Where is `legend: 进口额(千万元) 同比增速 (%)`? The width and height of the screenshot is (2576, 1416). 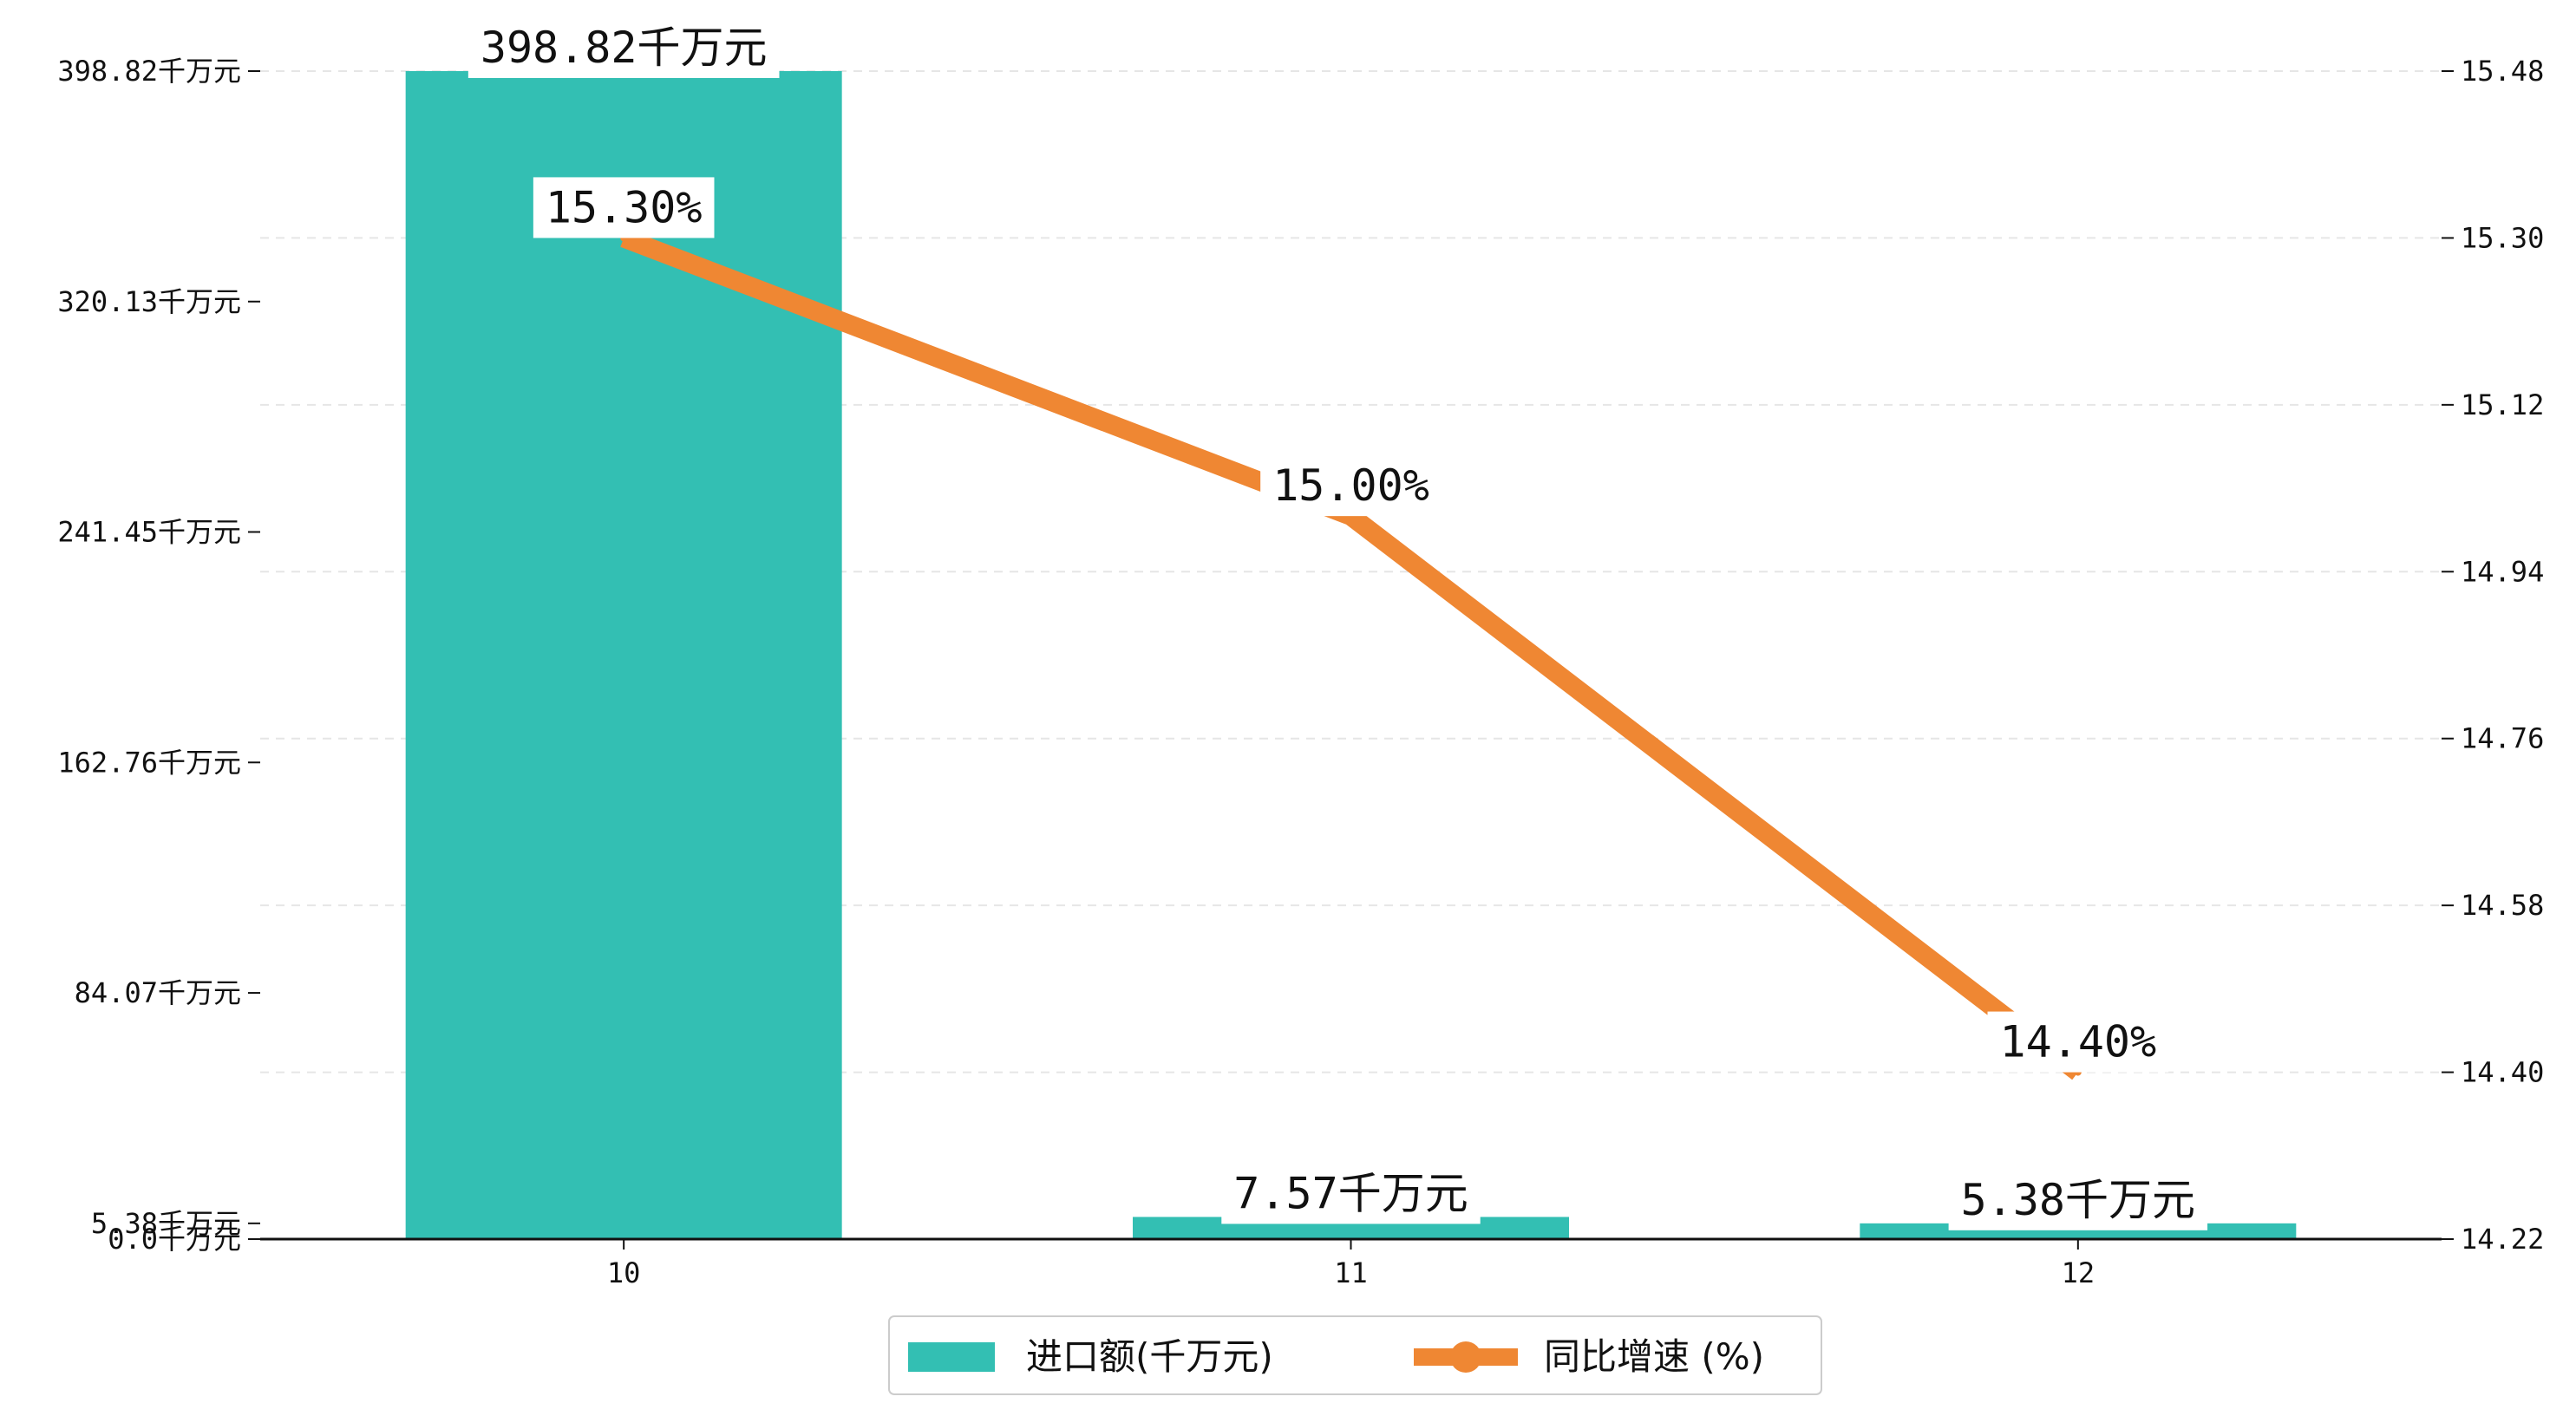 legend: 进口额(千万元) 同比增速 (%) is located at coordinates (1355, 1355).